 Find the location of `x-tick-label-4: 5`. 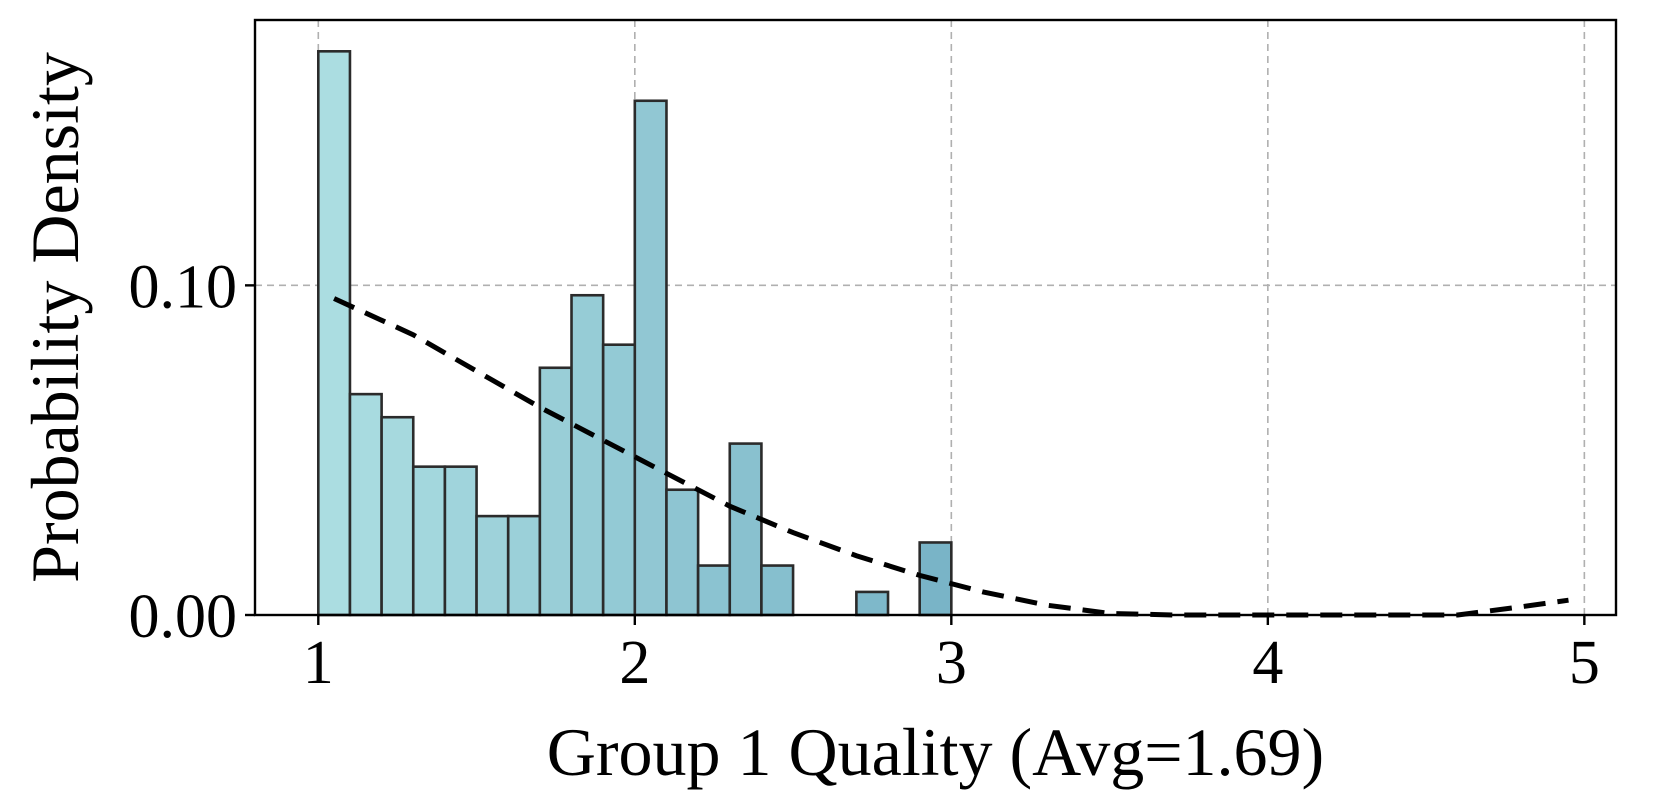

x-tick-label-4: 5 is located at coordinates (1584, 663).